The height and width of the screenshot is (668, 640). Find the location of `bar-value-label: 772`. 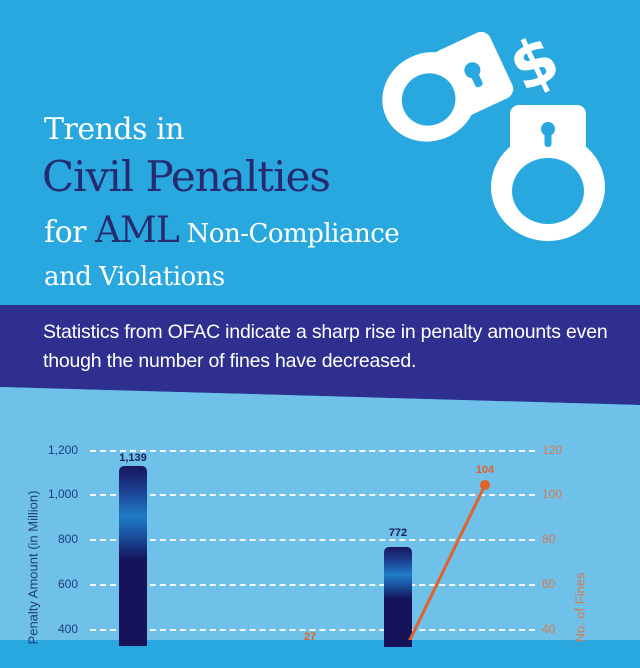

bar-value-label: 772 is located at coordinates (398, 533).